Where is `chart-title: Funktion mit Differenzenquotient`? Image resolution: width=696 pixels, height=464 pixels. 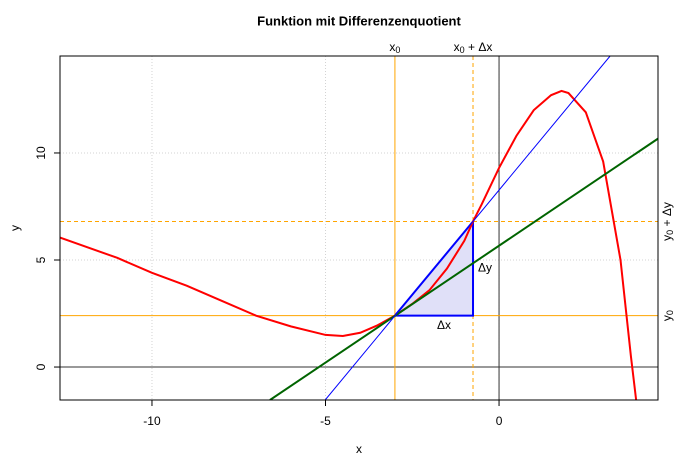
chart-title: Funktion mit Differenzenquotient is located at coordinates (359, 20).